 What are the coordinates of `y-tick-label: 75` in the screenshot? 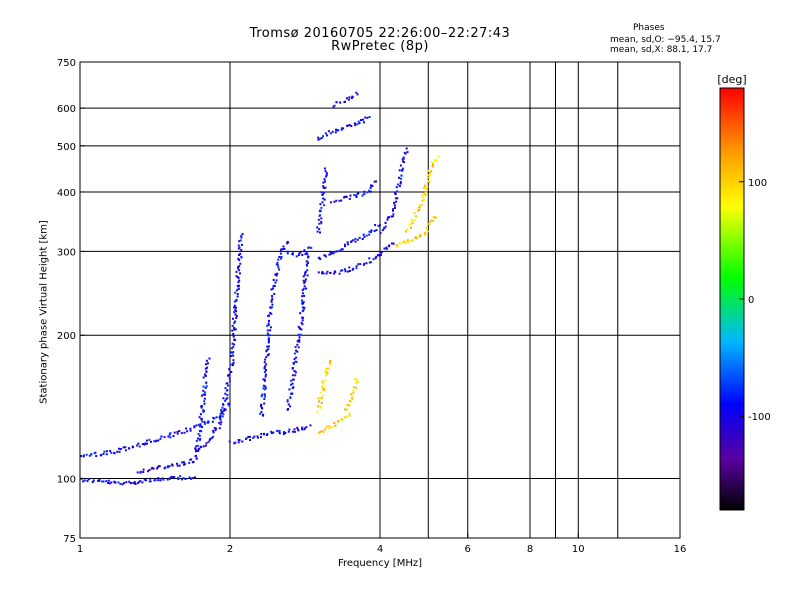 It's located at (69, 539).